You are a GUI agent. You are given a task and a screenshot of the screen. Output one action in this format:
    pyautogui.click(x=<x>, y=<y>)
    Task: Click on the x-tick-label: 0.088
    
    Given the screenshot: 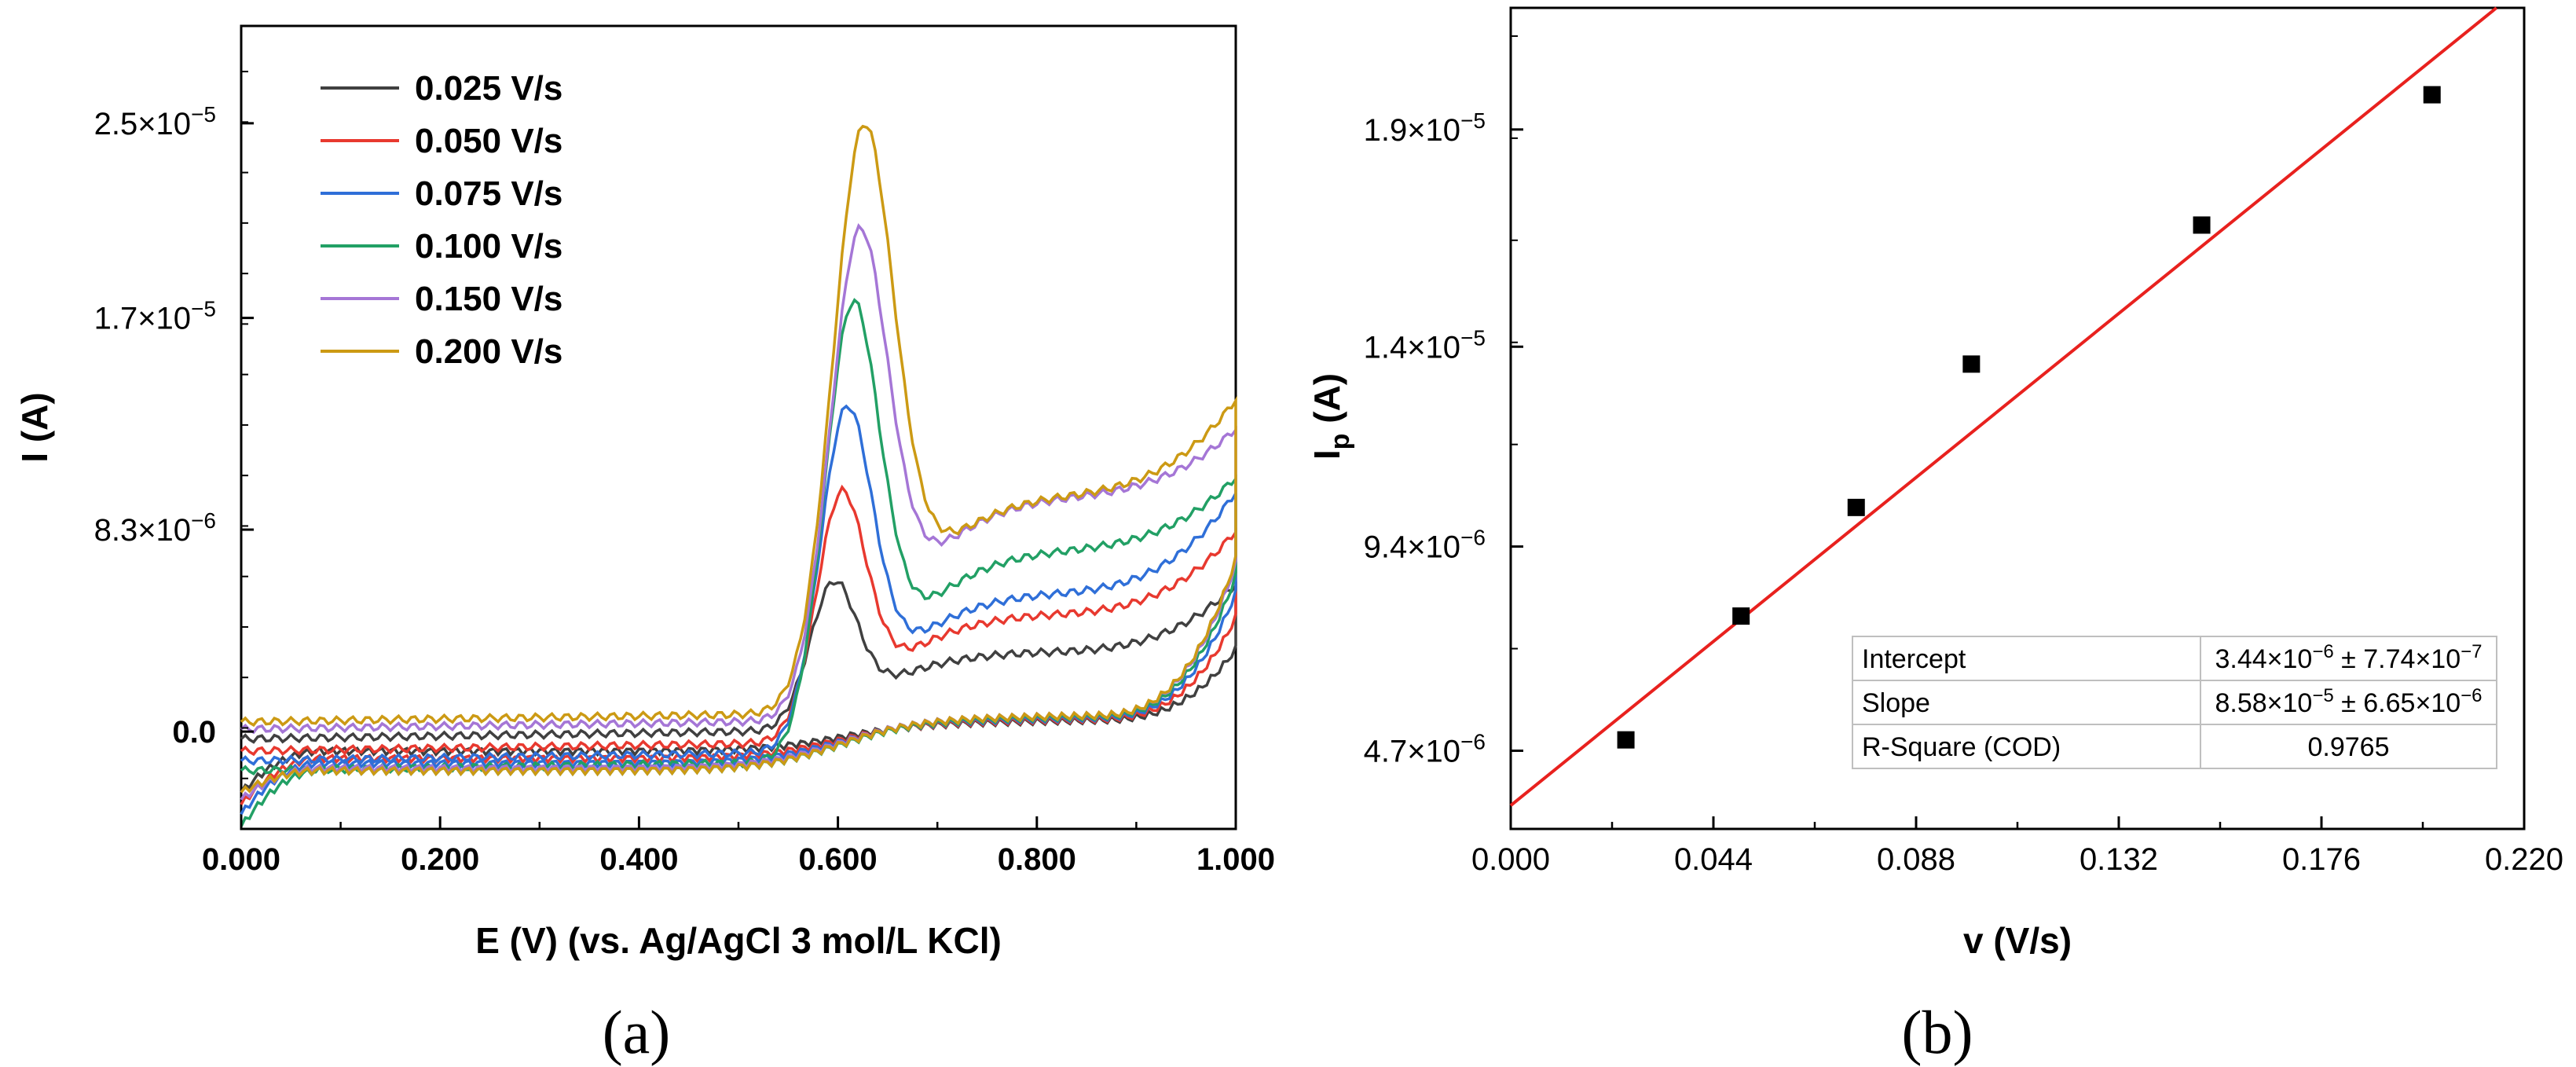 What is the action you would take?
    pyautogui.click(x=1916, y=859)
    